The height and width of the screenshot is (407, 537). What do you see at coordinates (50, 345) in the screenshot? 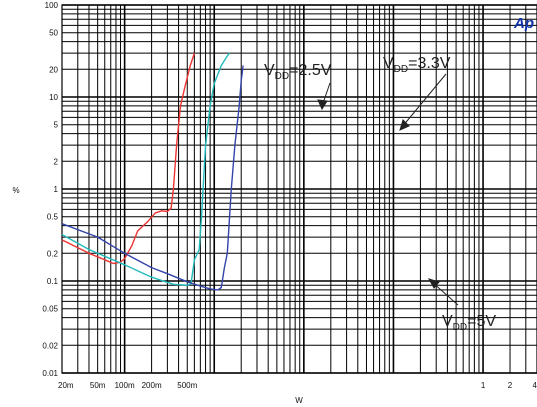
I see `y-tick-label: 0.02` at bounding box center [50, 345].